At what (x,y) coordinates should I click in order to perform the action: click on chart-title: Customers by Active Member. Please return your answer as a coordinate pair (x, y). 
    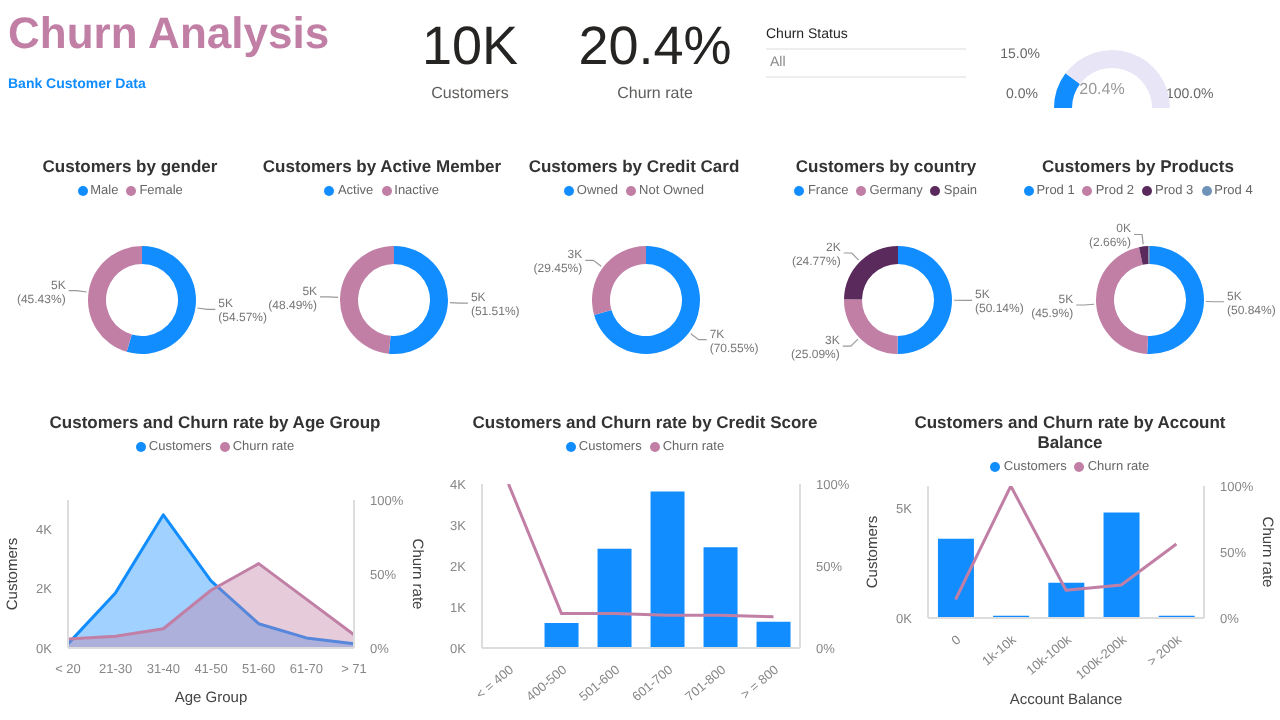
    Looking at the image, I should click on (382, 166).